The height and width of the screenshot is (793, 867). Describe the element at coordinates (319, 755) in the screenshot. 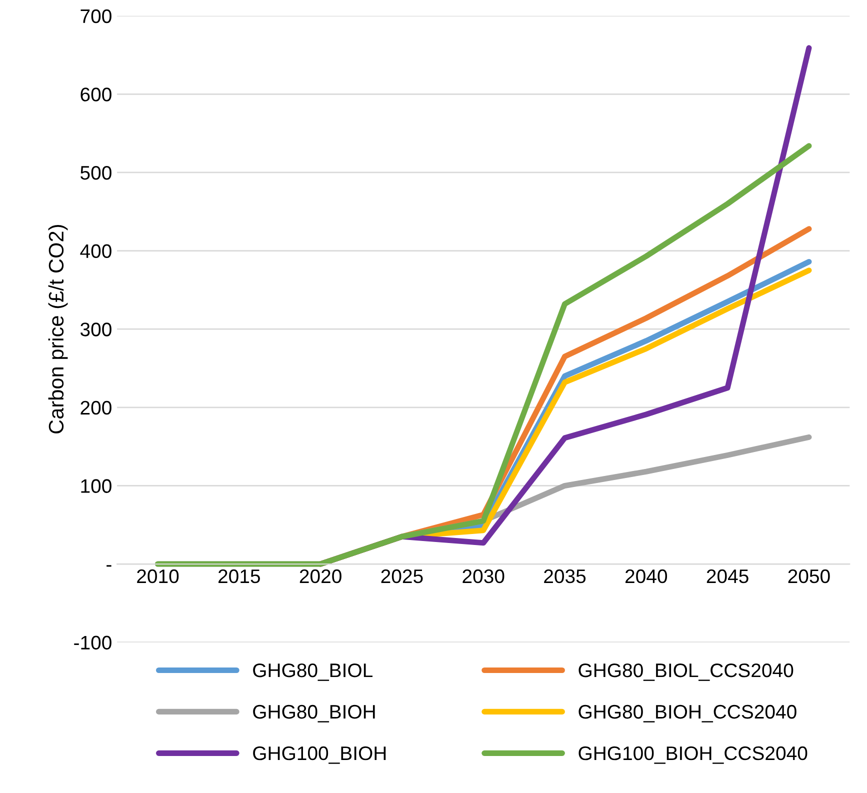

I see `legend-label: GHG100_BIOH` at that location.